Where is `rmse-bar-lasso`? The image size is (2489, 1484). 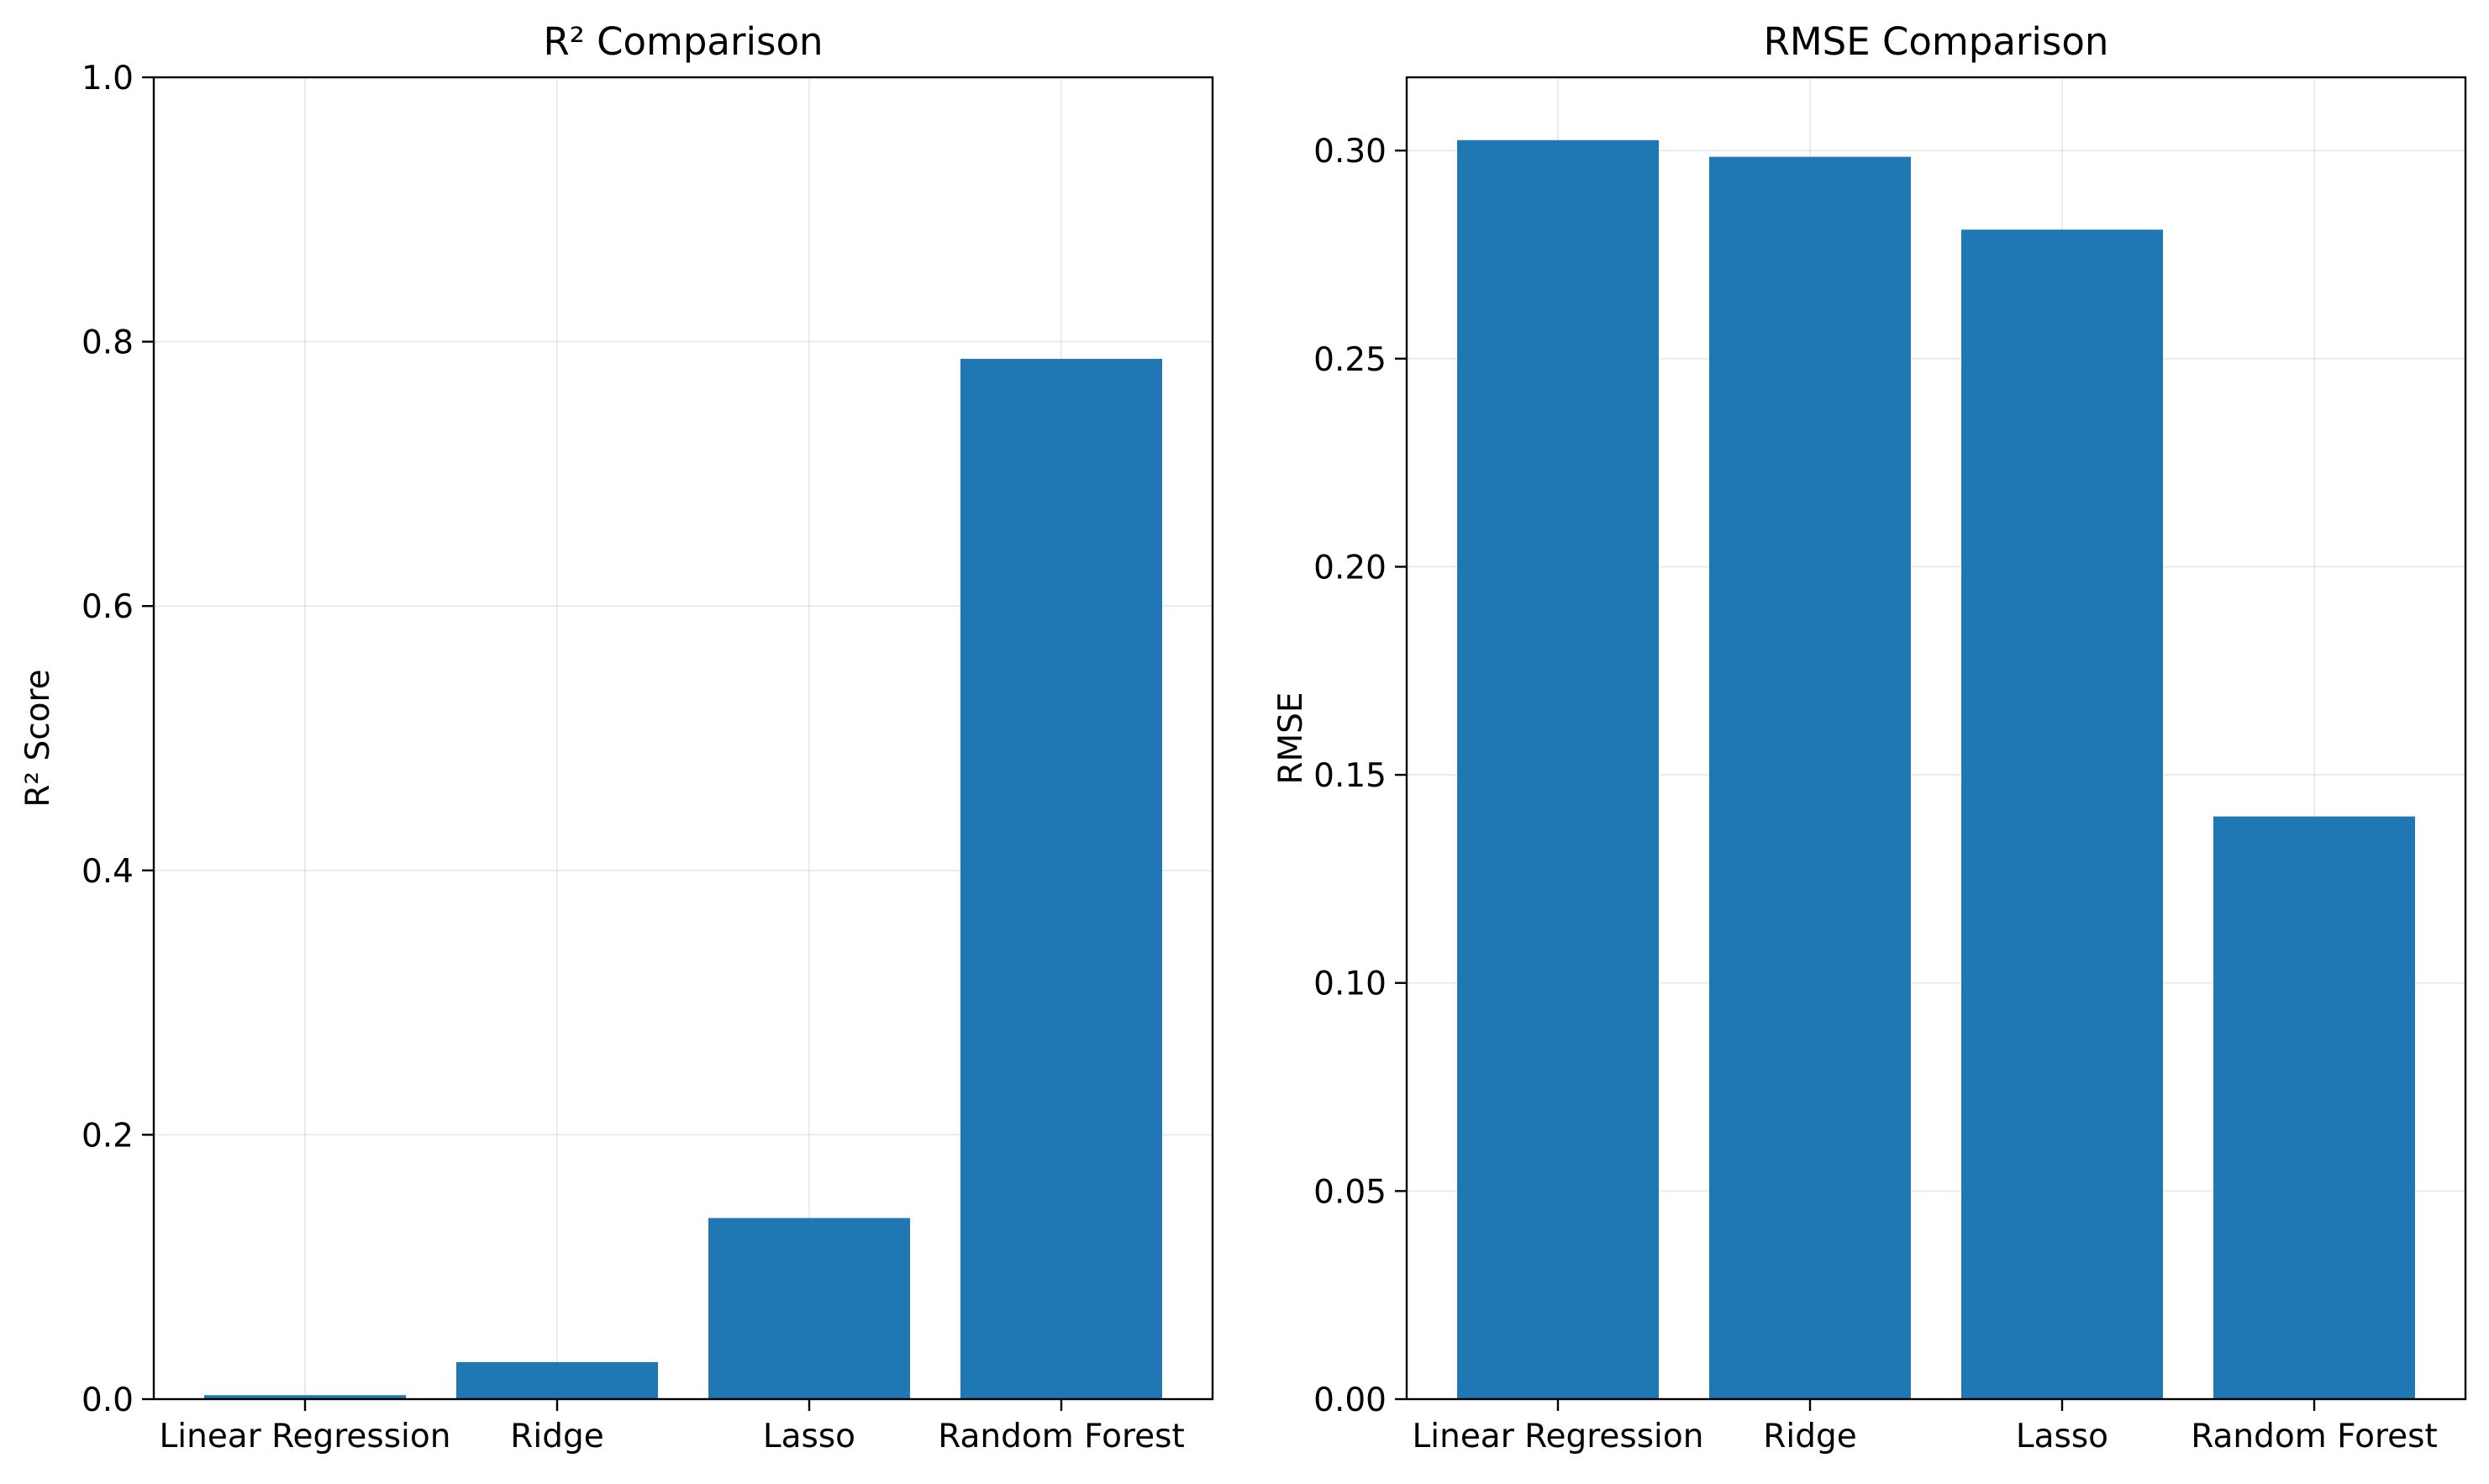
rmse-bar-lasso is located at coordinates (2062, 814).